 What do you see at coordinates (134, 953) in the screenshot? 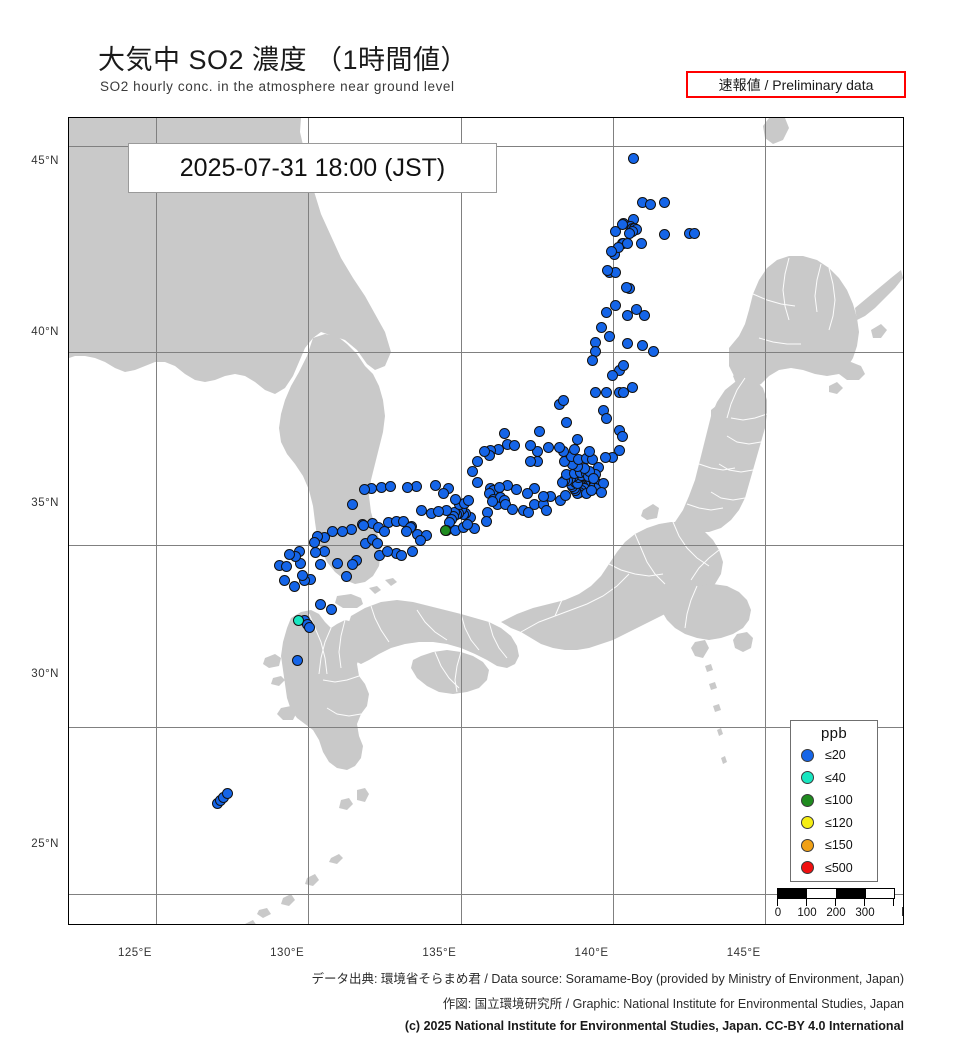
I see `xtick-label-125: 125°E` at bounding box center [134, 953].